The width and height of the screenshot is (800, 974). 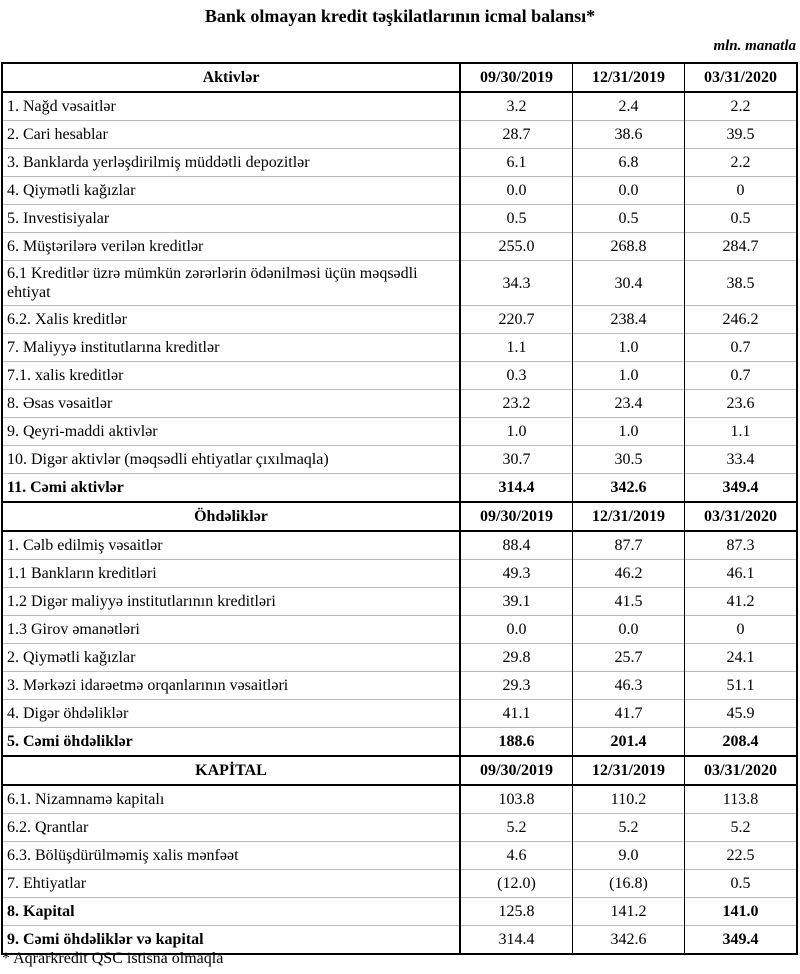 I want to click on value-cell: 238.4, so click(x=628, y=319).